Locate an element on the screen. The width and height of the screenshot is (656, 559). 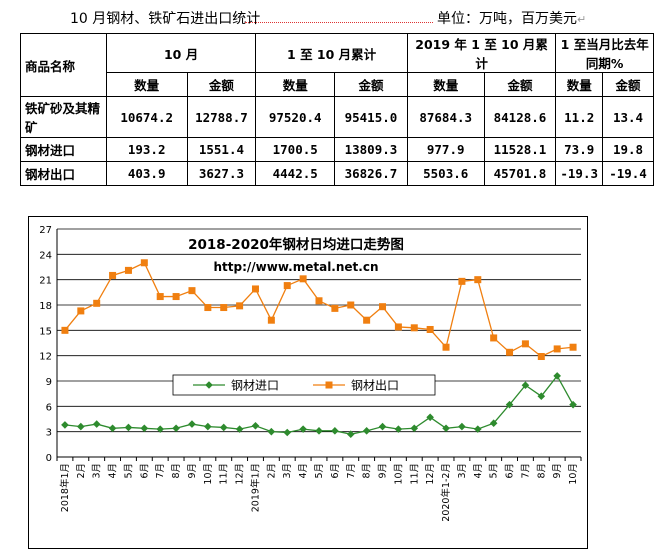
cell: 403.9 is located at coordinates (146, 173).